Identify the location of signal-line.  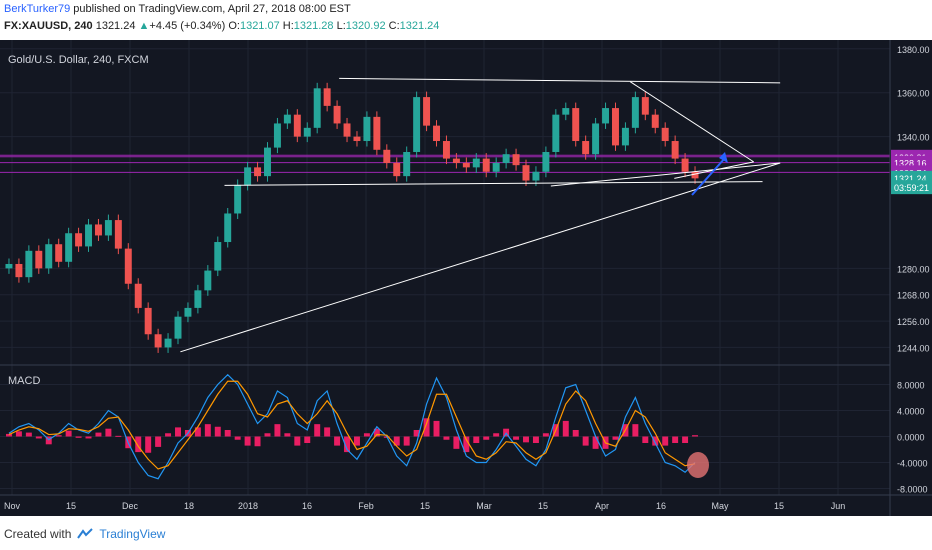
(352, 425).